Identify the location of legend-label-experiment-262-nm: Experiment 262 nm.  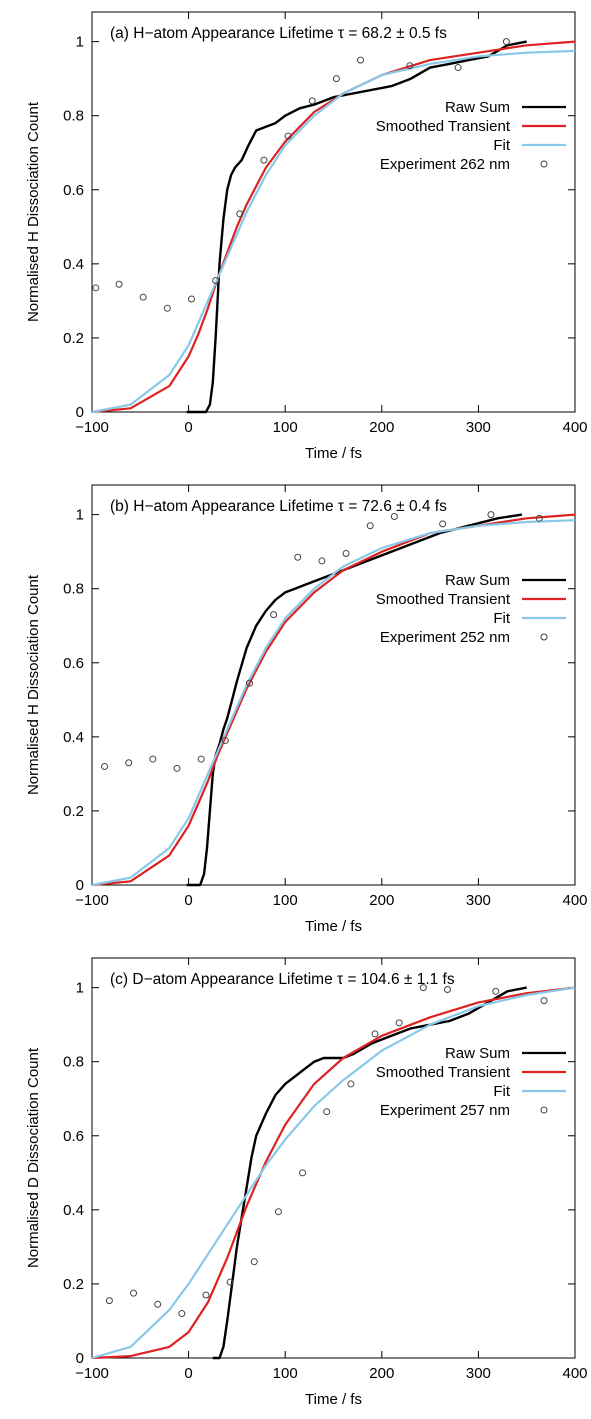
(445, 164).